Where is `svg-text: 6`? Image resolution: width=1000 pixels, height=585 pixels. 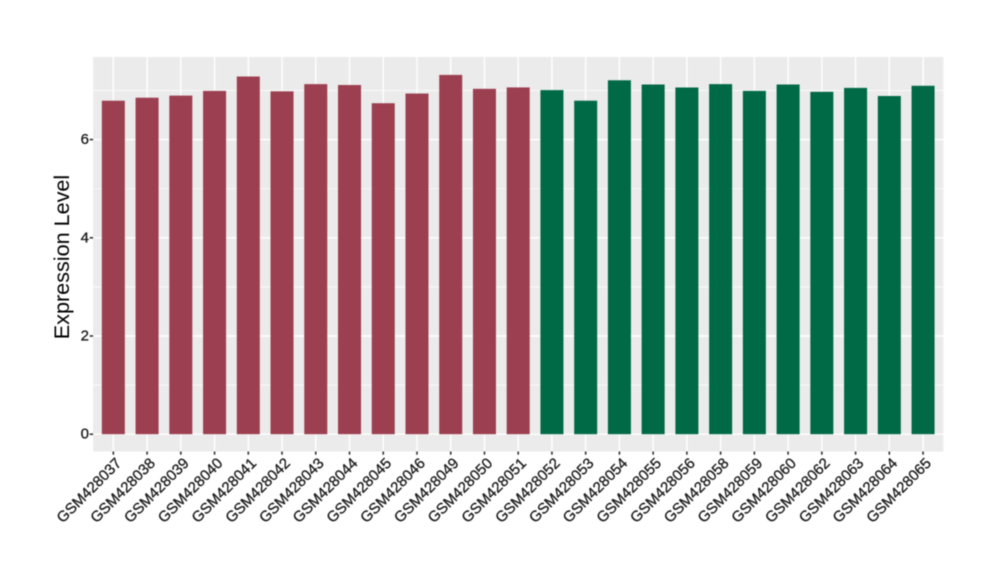 svg-text: 6 is located at coordinates (85, 139).